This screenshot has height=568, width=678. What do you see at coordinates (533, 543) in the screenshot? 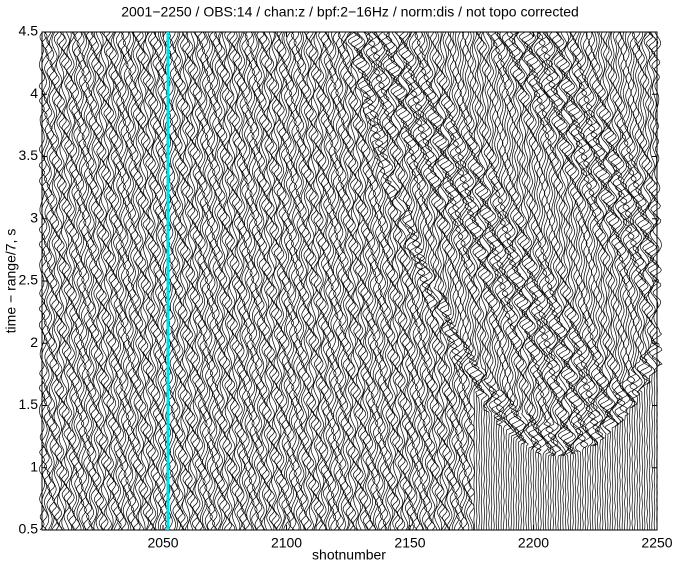
I see `x-tick-label: 2200` at bounding box center [533, 543].